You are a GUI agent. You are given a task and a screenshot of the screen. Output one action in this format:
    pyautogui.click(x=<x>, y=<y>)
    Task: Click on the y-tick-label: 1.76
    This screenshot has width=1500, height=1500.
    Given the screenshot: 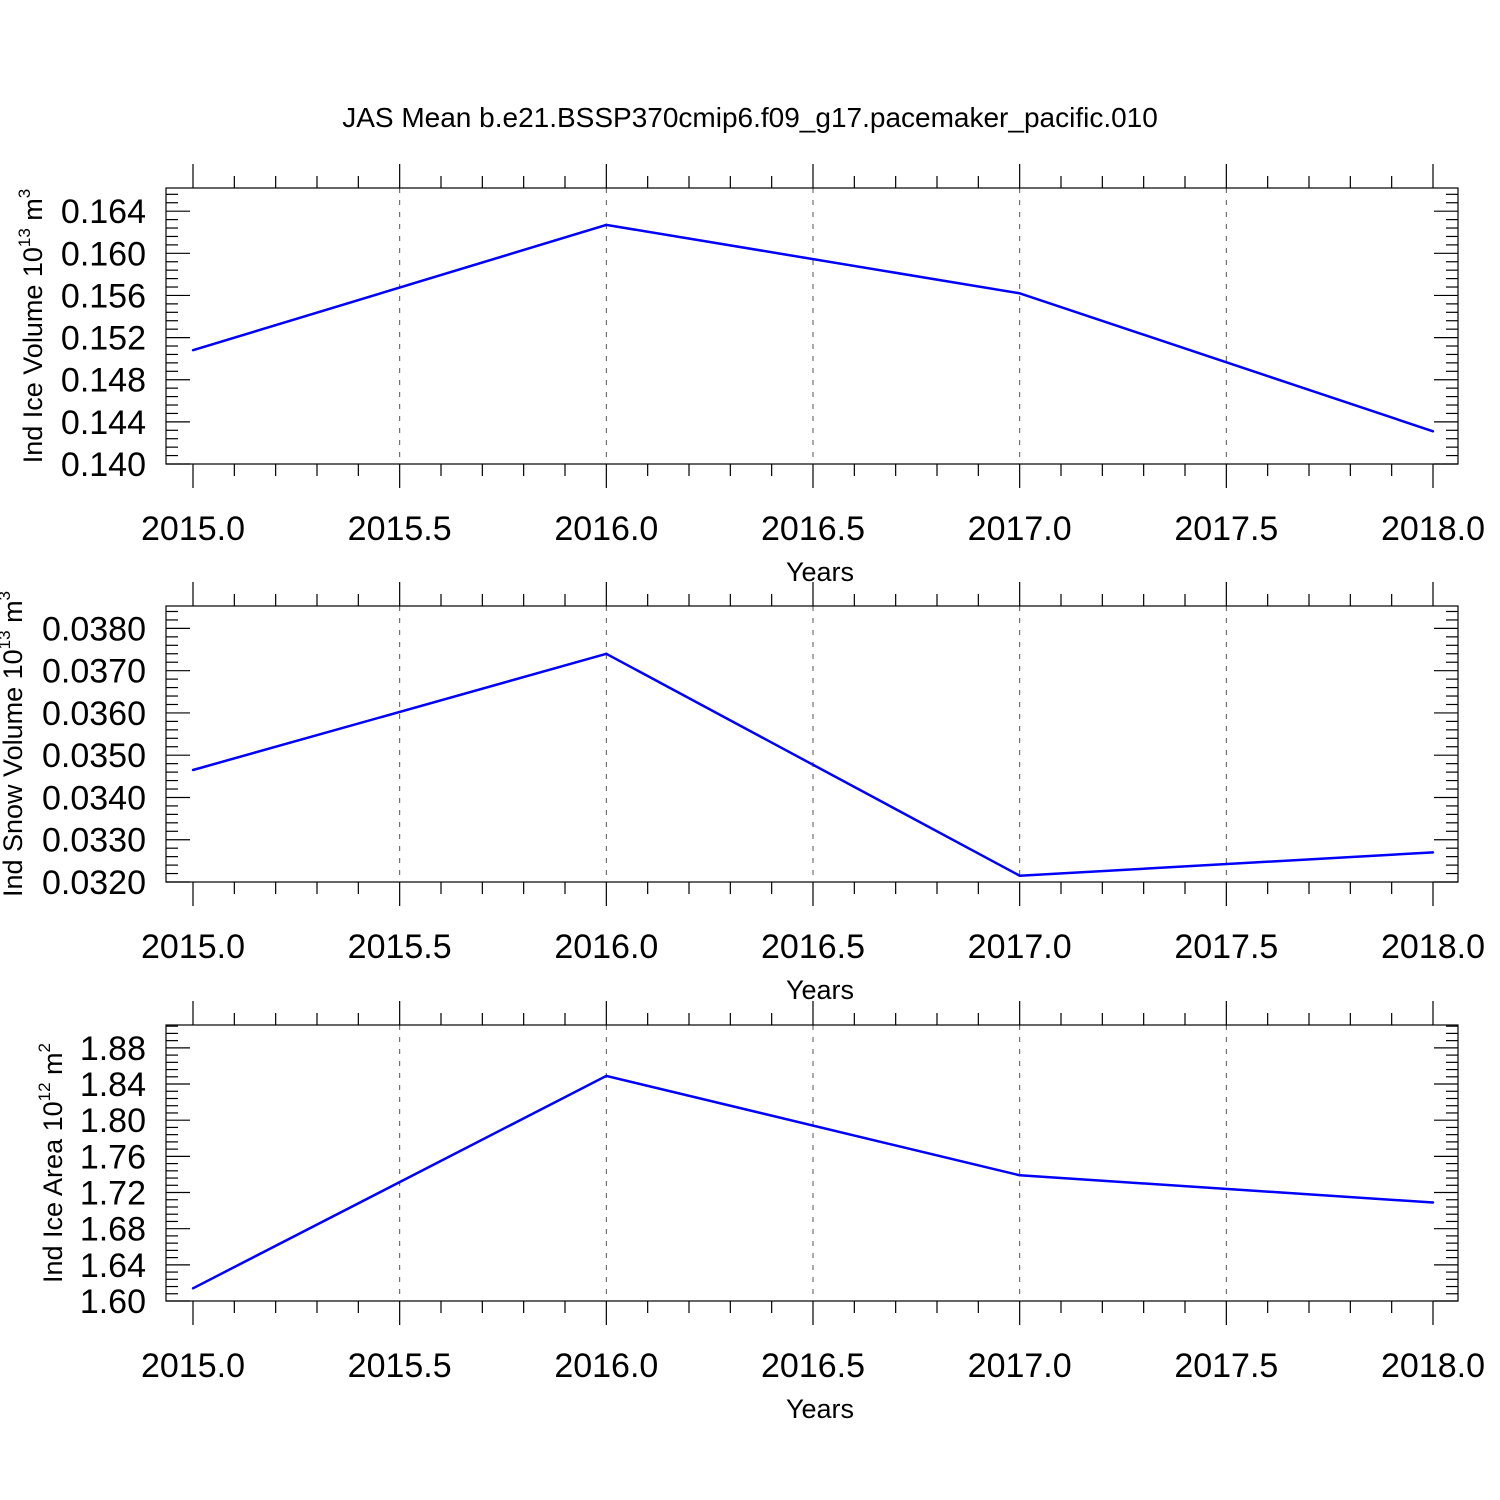 What is the action you would take?
    pyautogui.click(x=113, y=1157)
    